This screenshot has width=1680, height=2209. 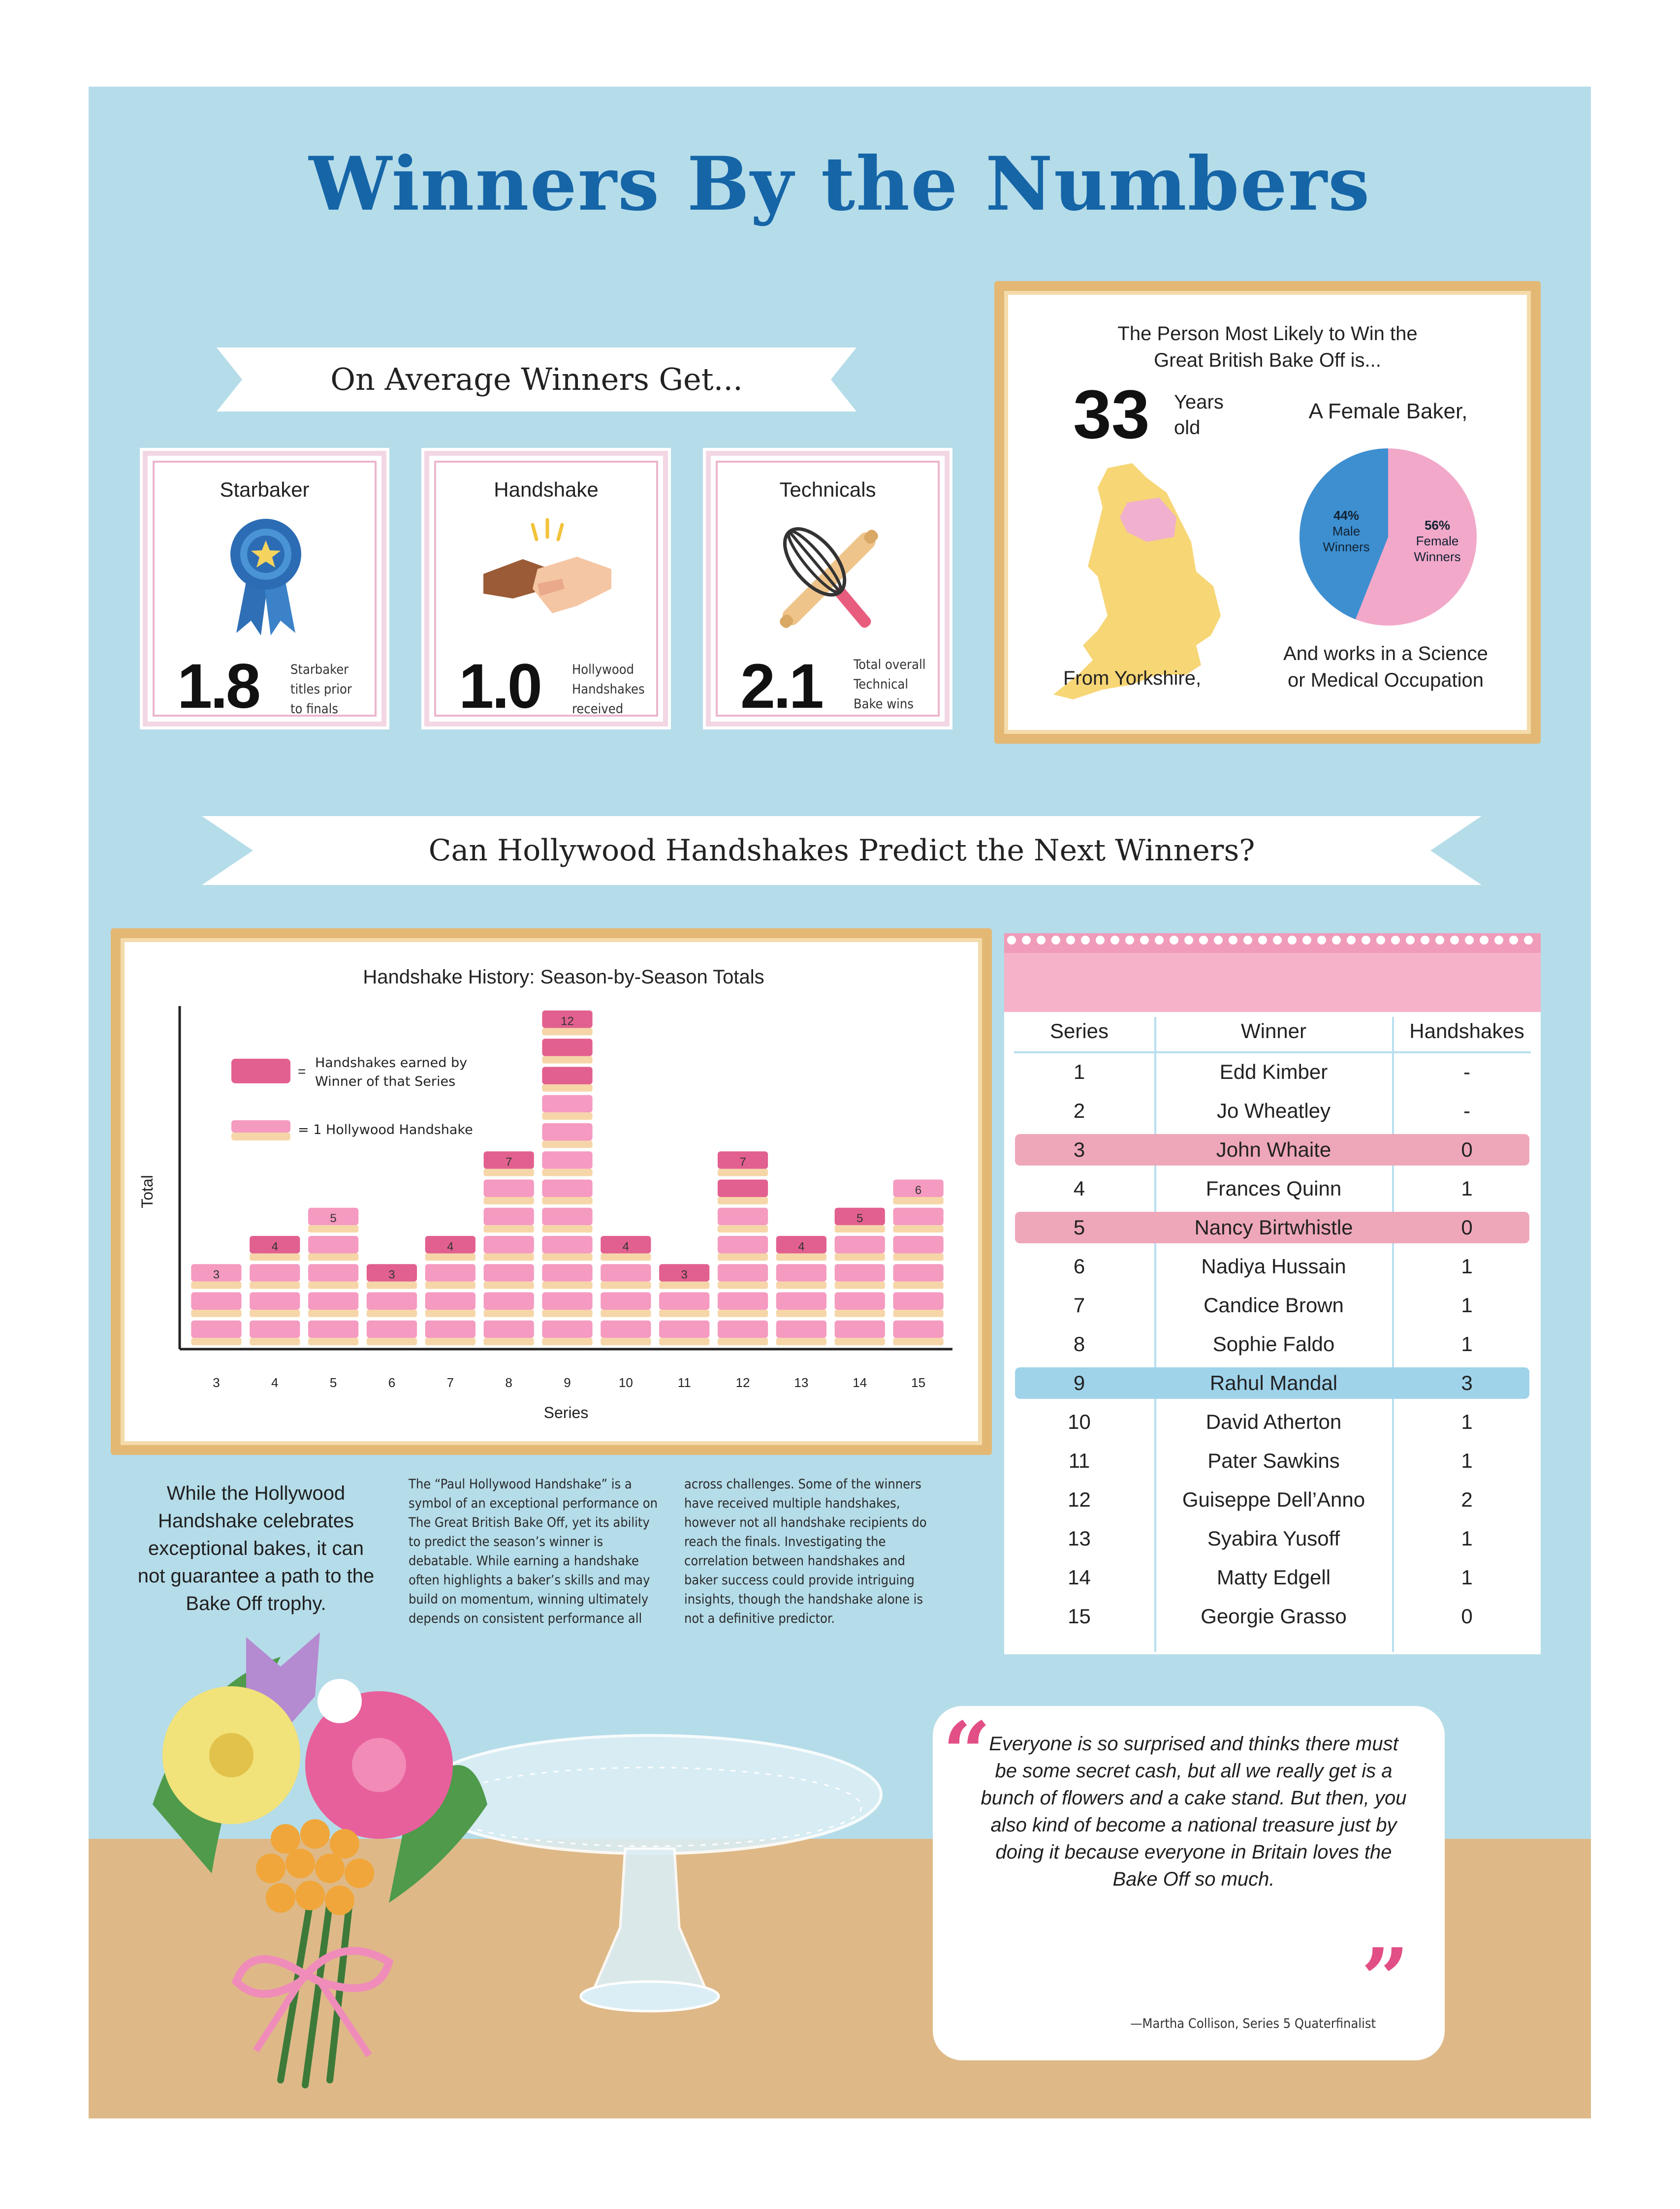 I want to click on cell-series: 15, so click(x=1079, y=1616).